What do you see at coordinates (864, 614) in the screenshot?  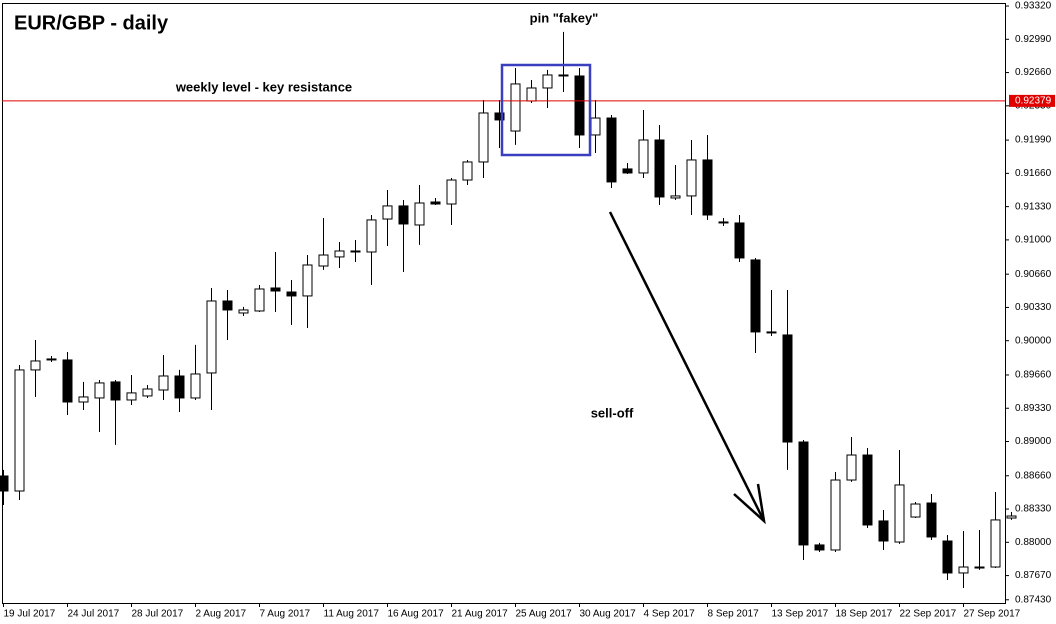 I see `x-tick-label: 18 Sep 2017` at bounding box center [864, 614].